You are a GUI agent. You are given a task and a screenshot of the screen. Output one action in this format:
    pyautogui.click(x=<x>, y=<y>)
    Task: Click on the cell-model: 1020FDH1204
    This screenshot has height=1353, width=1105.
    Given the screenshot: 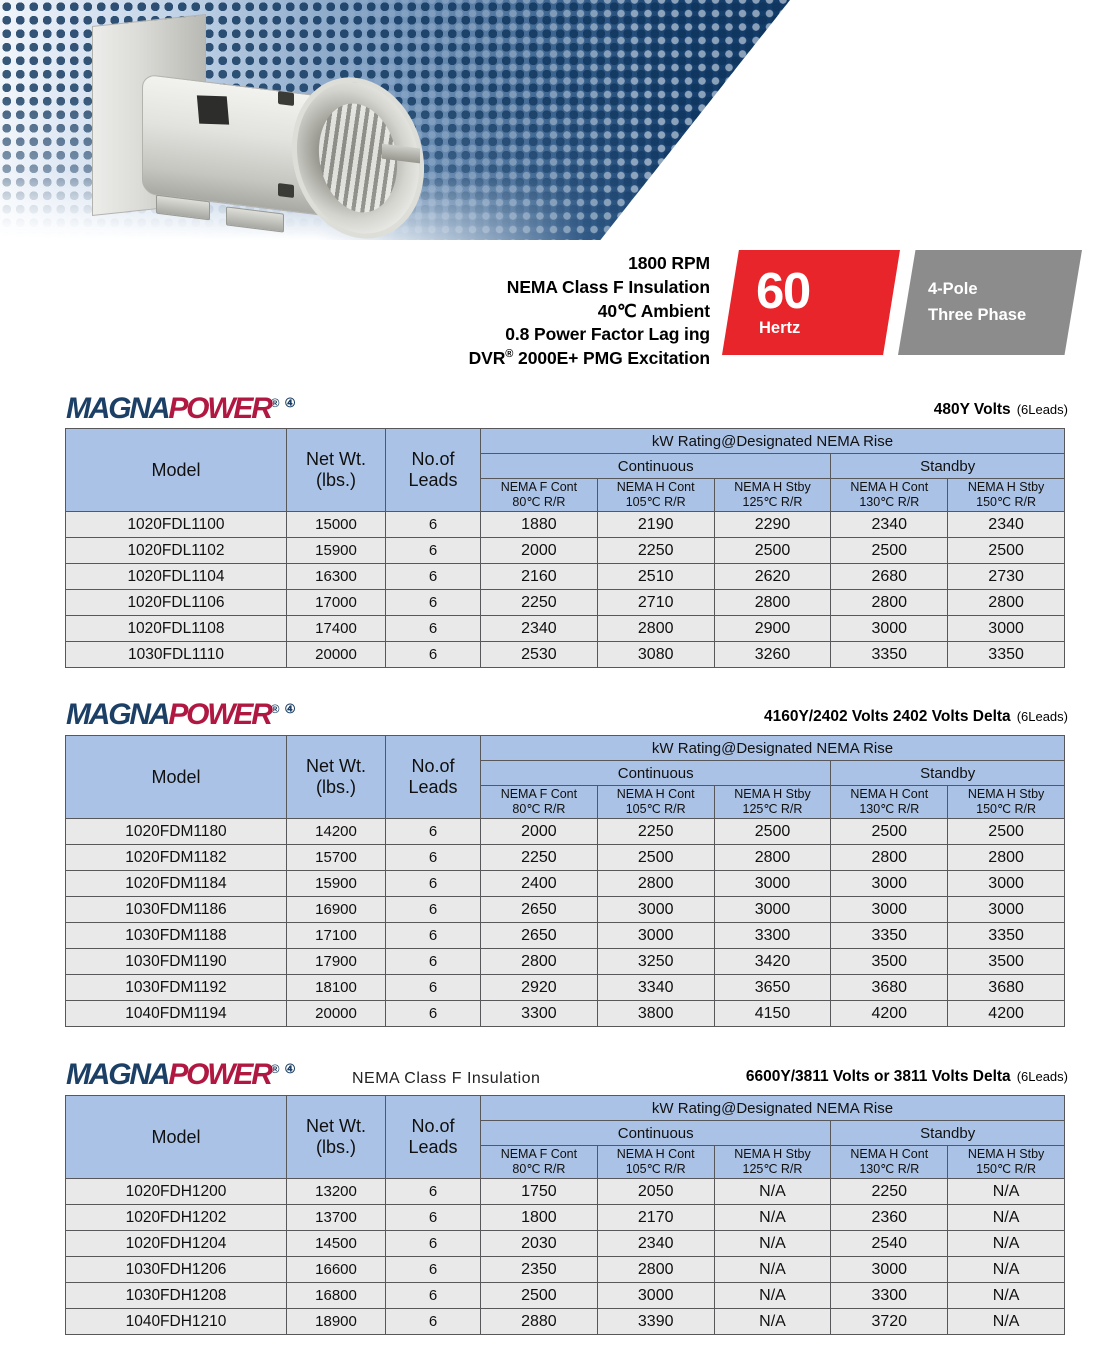 What is the action you would take?
    pyautogui.click(x=176, y=1243)
    